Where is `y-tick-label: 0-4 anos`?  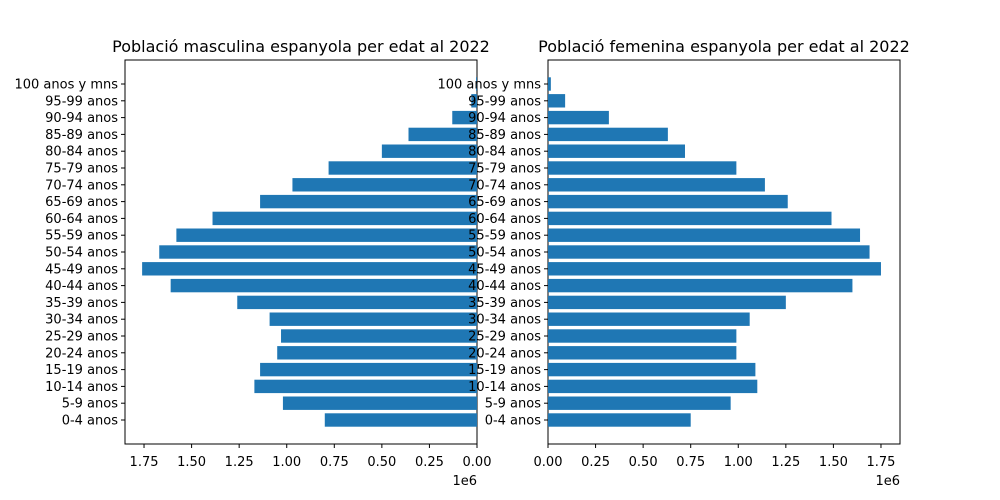
y-tick-label: 0-4 anos is located at coordinates (90, 421).